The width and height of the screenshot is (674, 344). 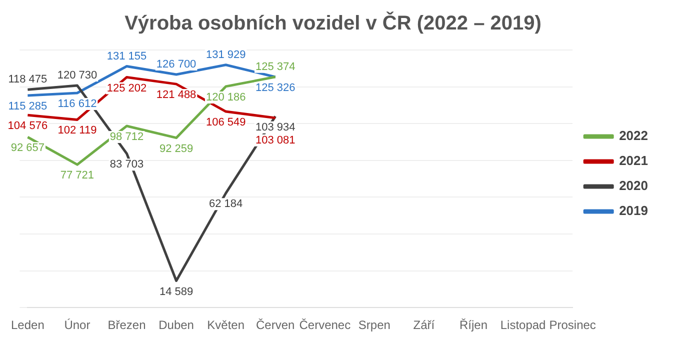 What do you see at coordinates (176, 148) in the screenshot?
I see `data-label: 92 259` at bounding box center [176, 148].